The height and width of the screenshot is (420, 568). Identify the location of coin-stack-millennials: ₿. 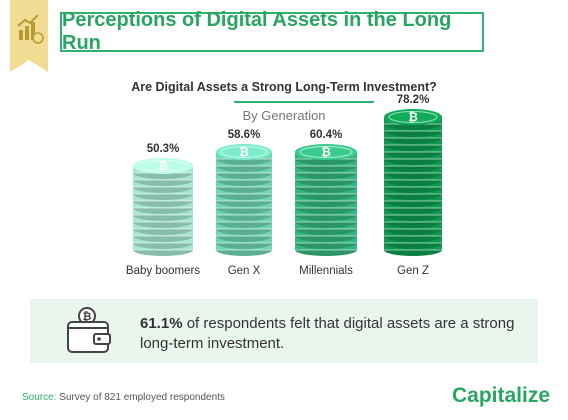
(326, 200).